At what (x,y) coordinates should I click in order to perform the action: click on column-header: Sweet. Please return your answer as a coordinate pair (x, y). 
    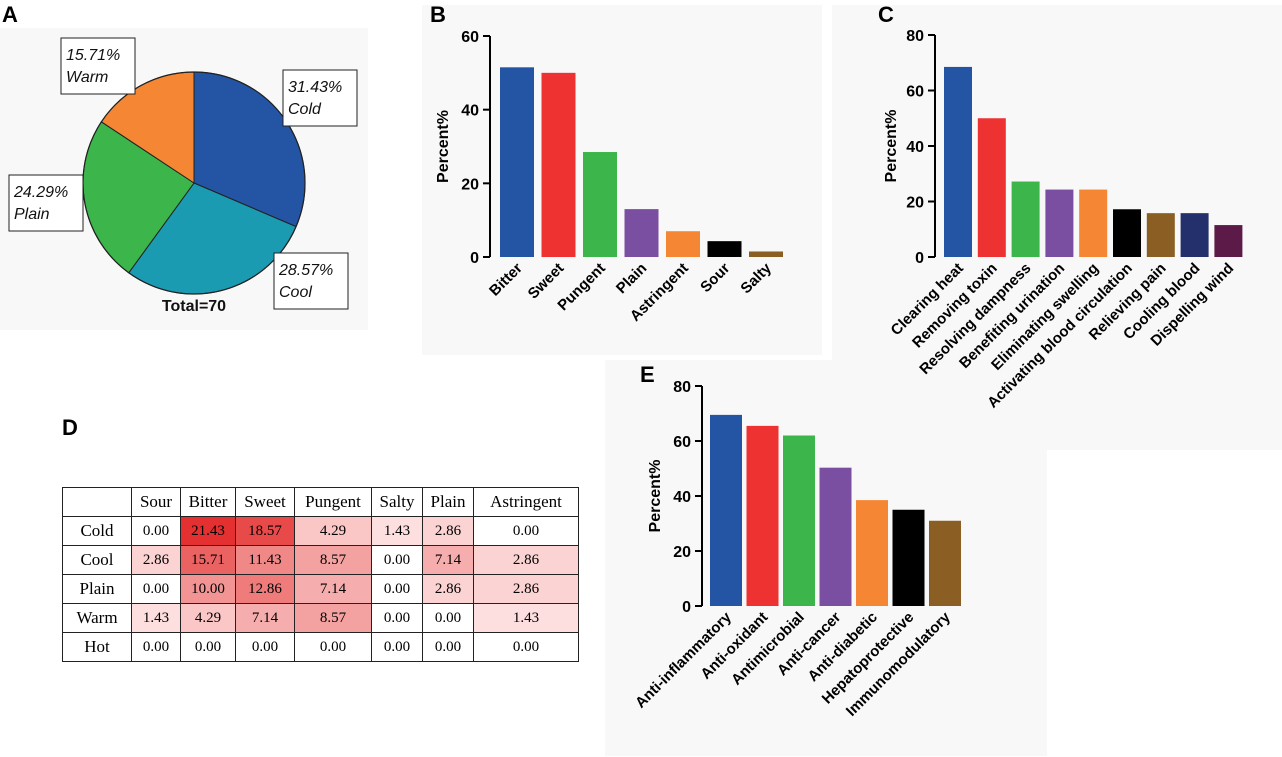
    Looking at the image, I should click on (265, 502).